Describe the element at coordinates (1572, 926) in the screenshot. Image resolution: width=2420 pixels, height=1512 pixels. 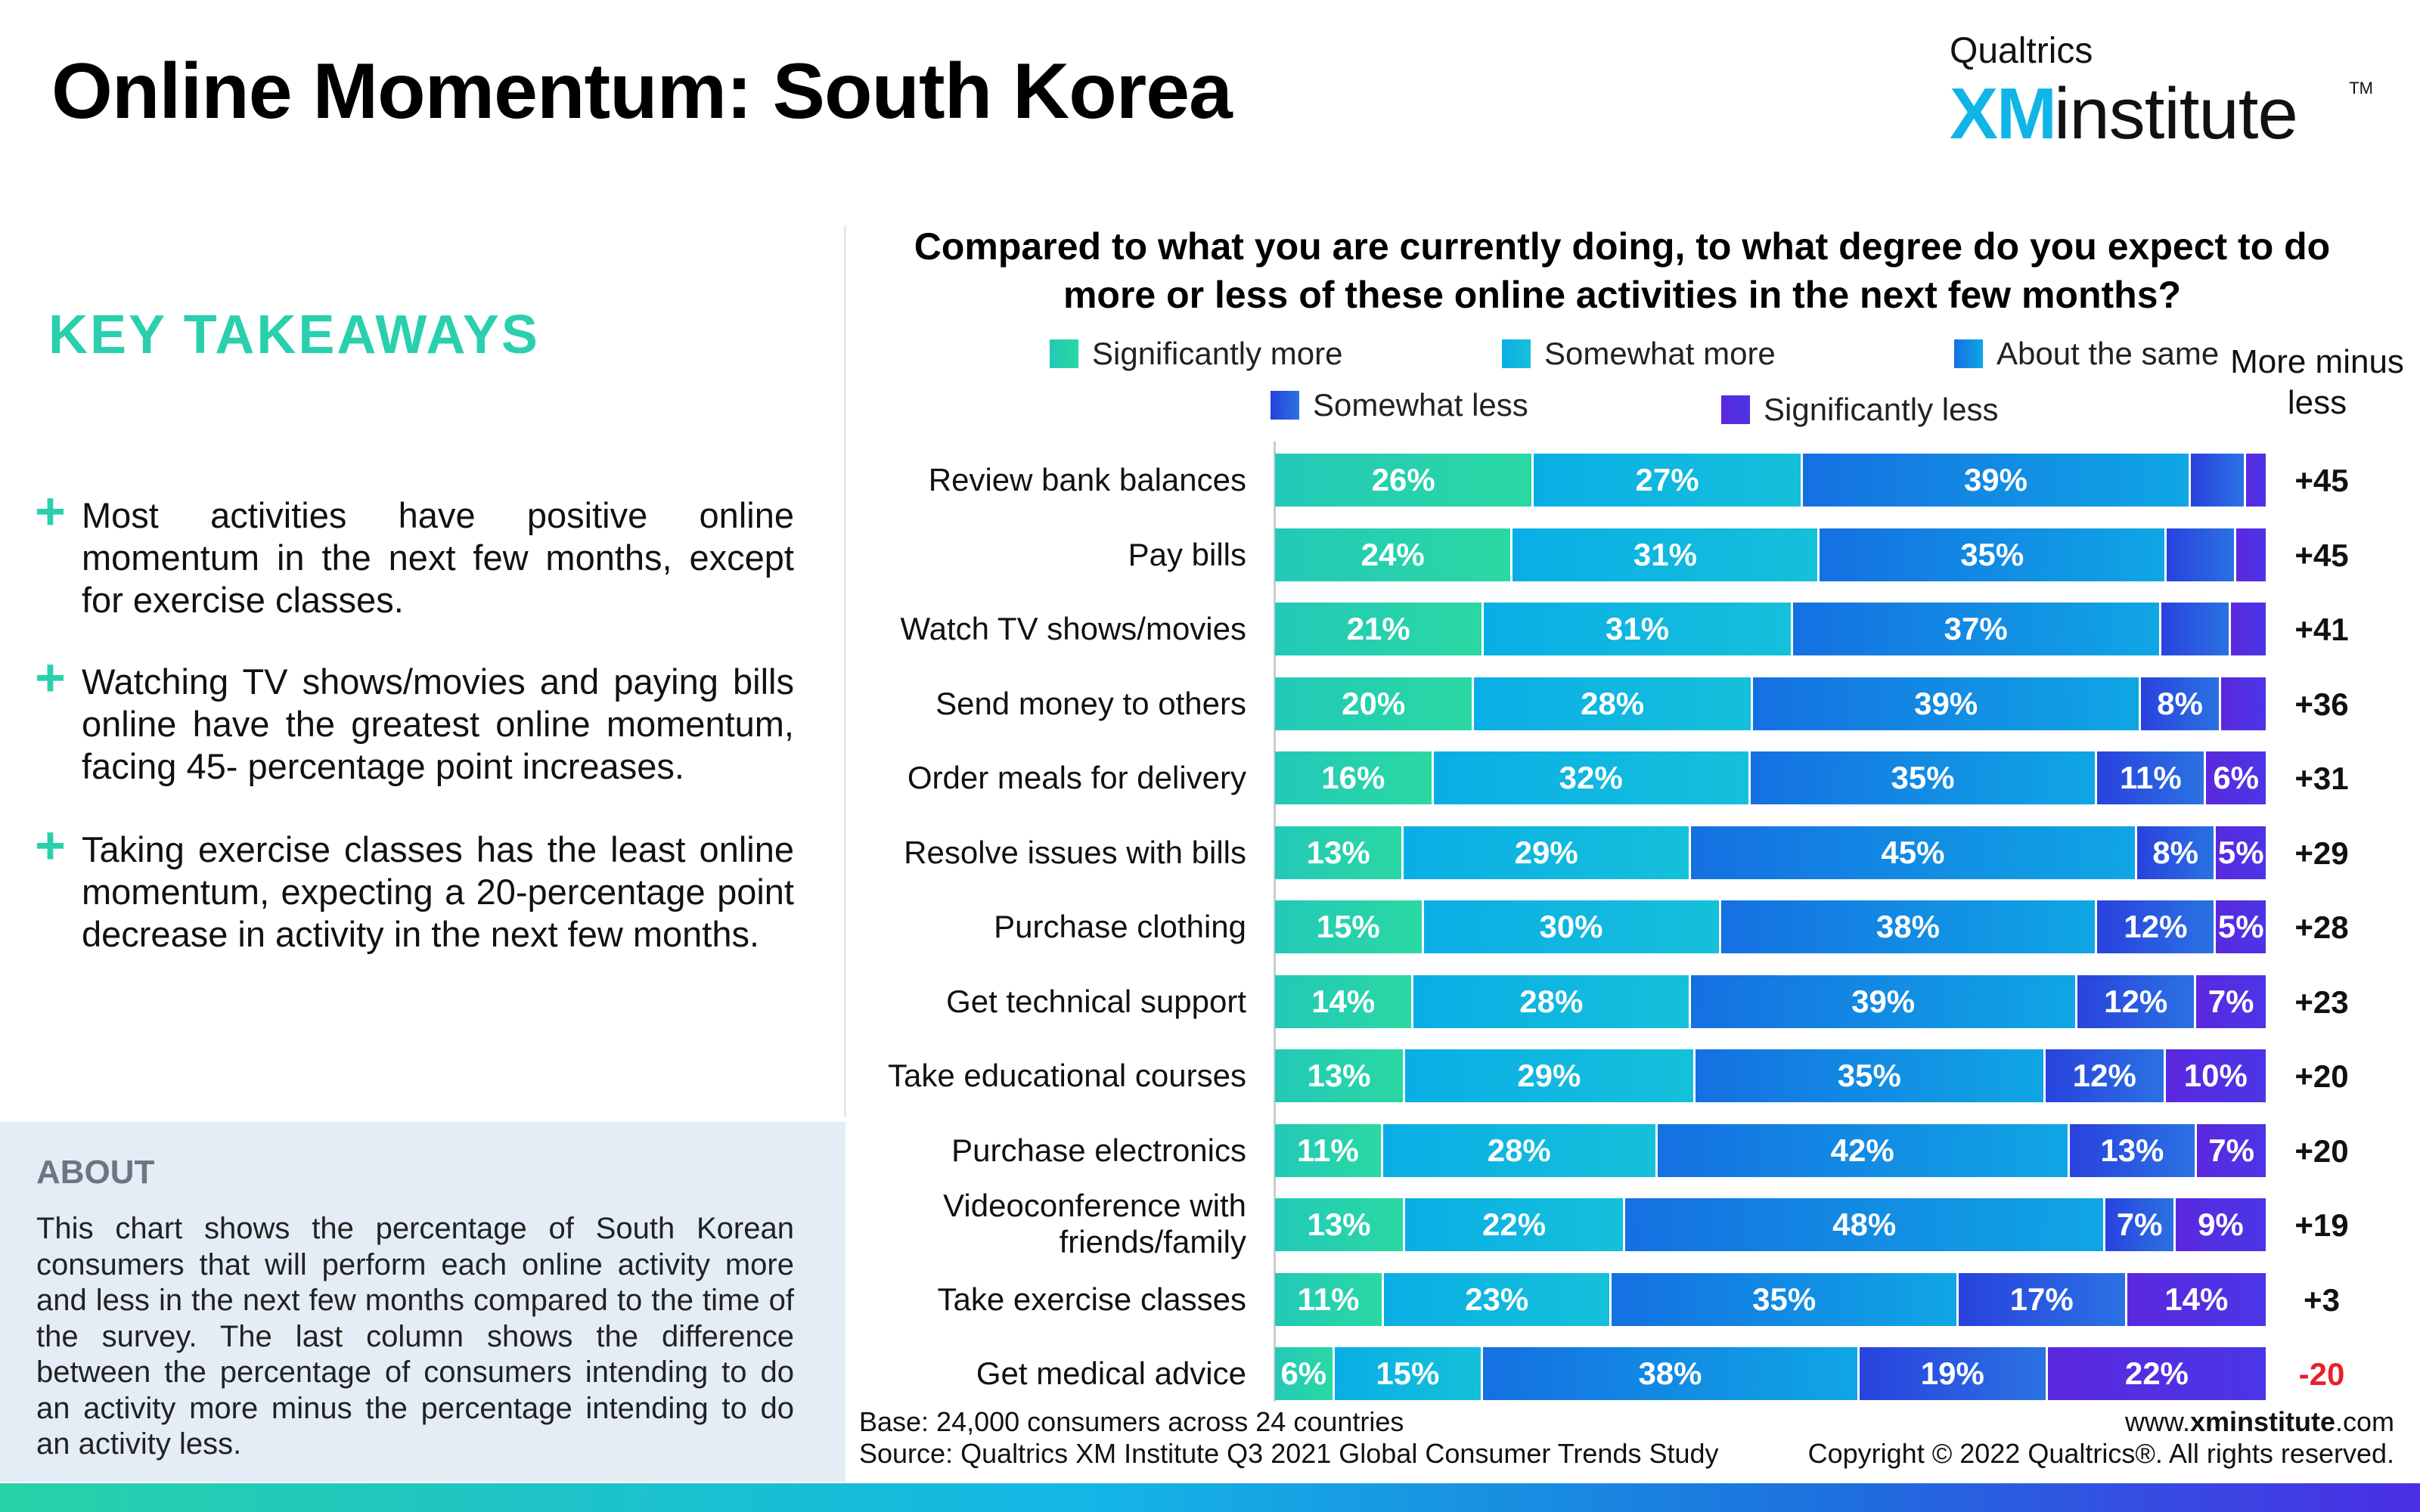
I see `bar-segment: 30%` at that location.